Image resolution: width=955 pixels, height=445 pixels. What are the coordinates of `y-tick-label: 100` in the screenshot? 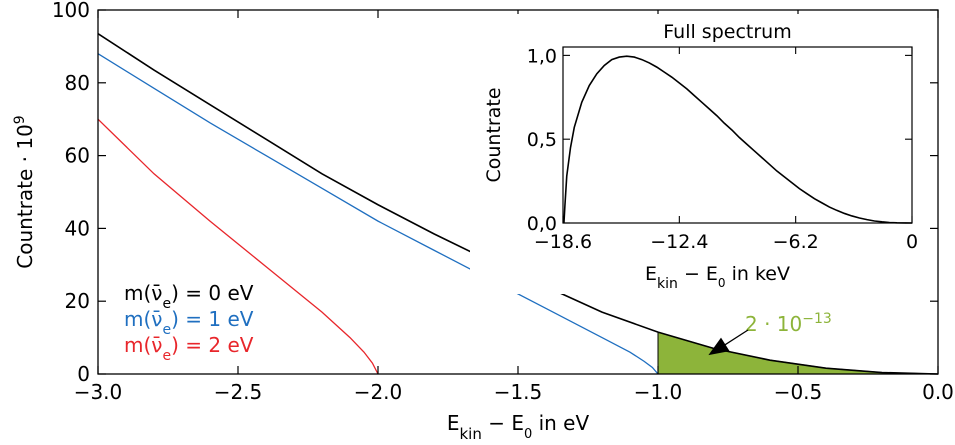 It's located at (71, 11).